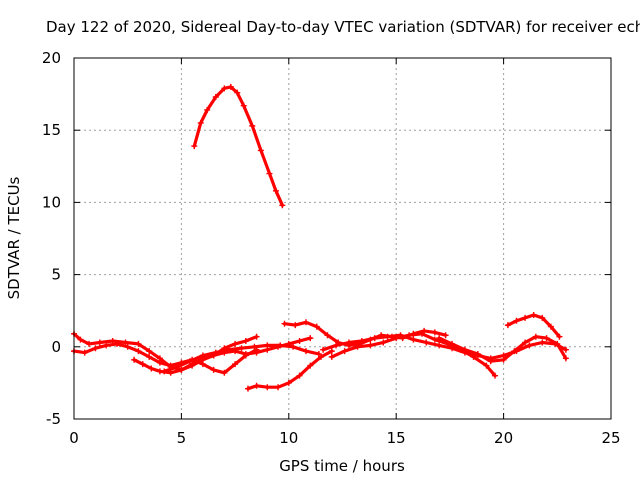 The height and width of the screenshot is (480, 640). What do you see at coordinates (342, 466) in the screenshot?
I see `x-axis-label: GPS time / hours` at bounding box center [342, 466].